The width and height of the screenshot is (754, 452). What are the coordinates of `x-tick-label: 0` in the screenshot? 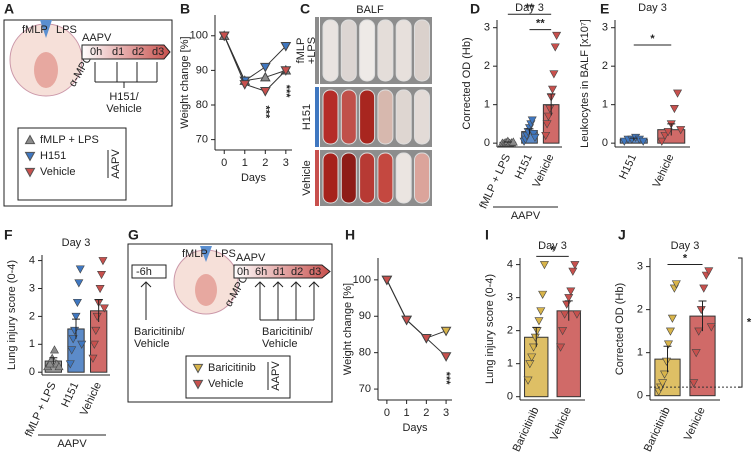 It's located at (224, 163).